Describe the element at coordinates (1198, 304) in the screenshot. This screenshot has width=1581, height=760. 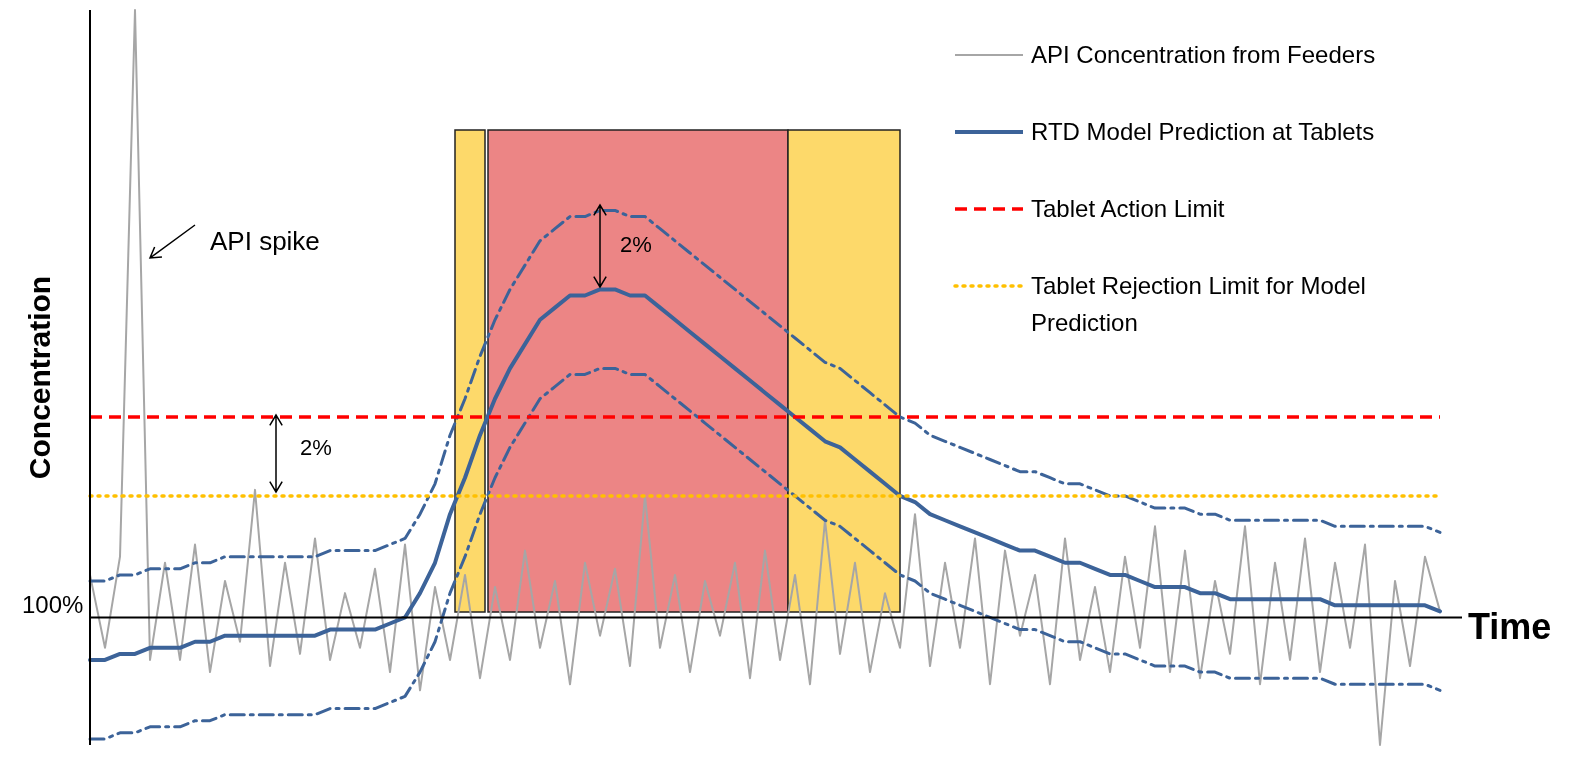
I see `legend-label: Tablet Rejection Limit for Model Prediction` at that location.